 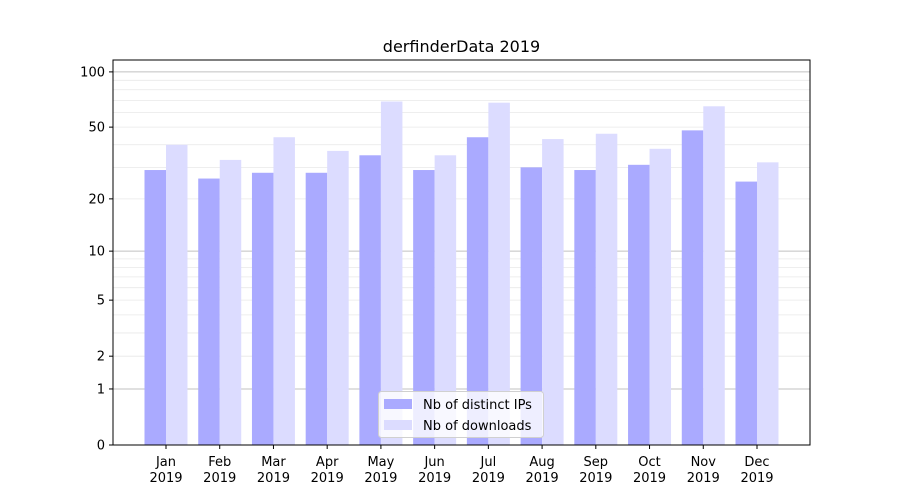 What do you see at coordinates (96, 199) in the screenshot?
I see `y-tick-label: 20` at bounding box center [96, 199].